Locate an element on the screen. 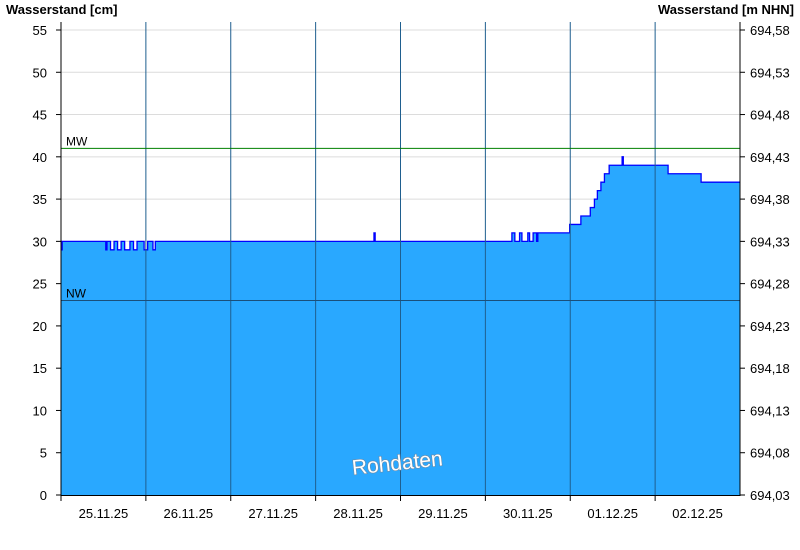  y-tick-label-right: 694,08 is located at coordinates (770, 453).